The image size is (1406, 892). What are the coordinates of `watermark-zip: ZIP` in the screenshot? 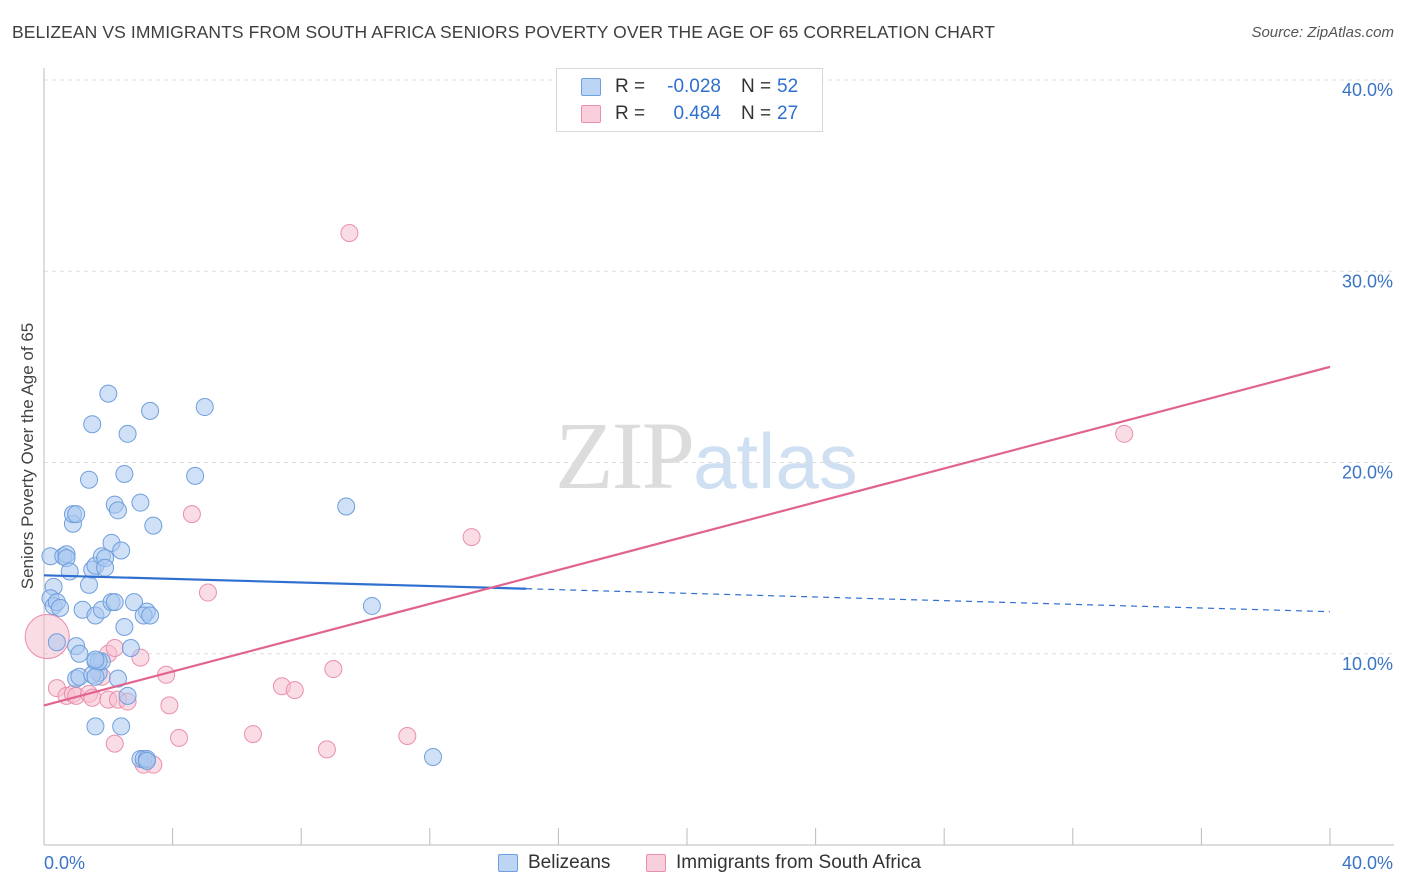 It's located at (625, 455).